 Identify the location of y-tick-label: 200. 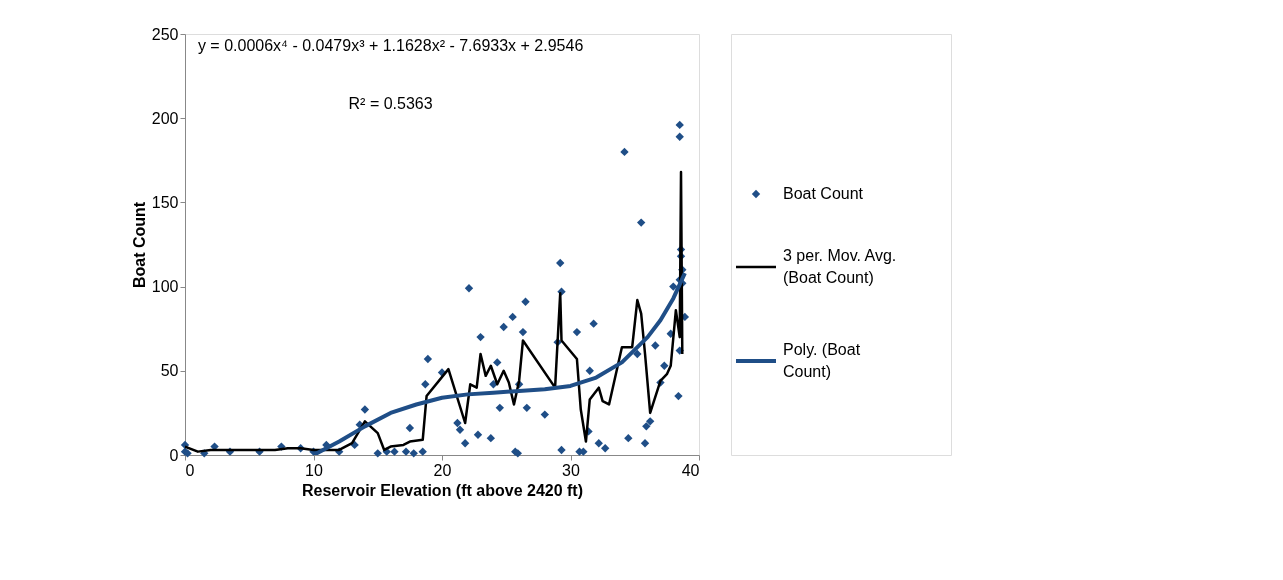
(165, 118).